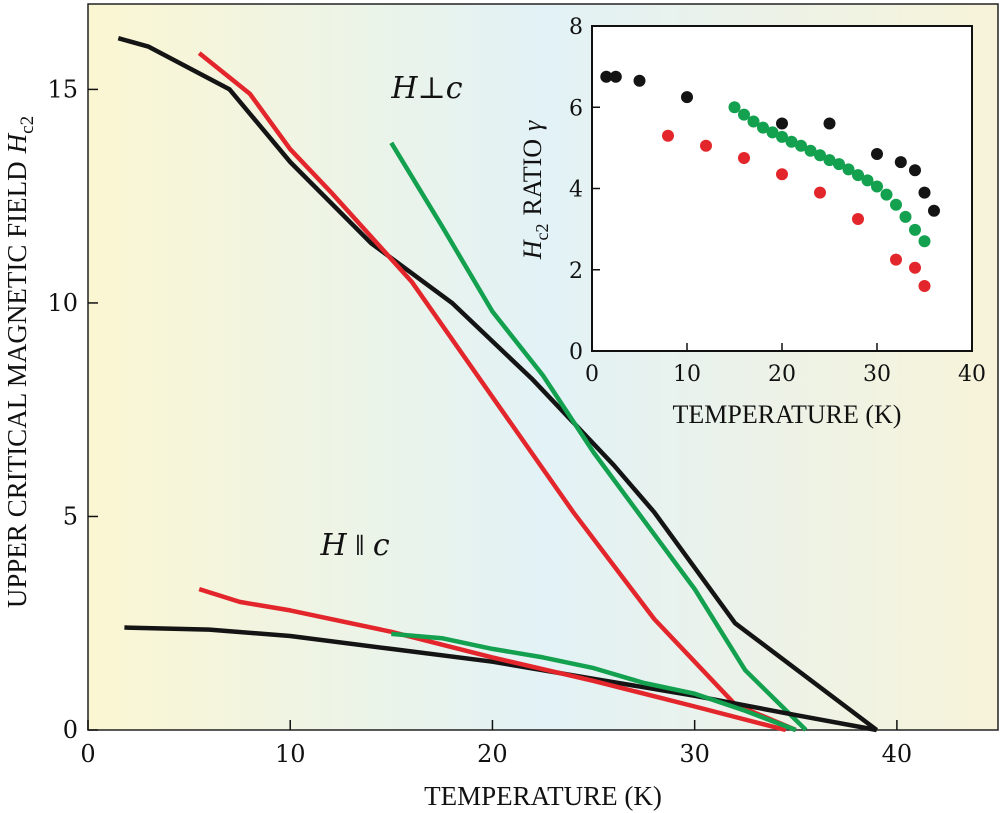 The height and width of the screenshot is (813, 1002). What do you see at coordinates (355, 545) in the screenshot?
I see `annotation-h-par-c: H ∥ c` at bounding box center [355, 545].